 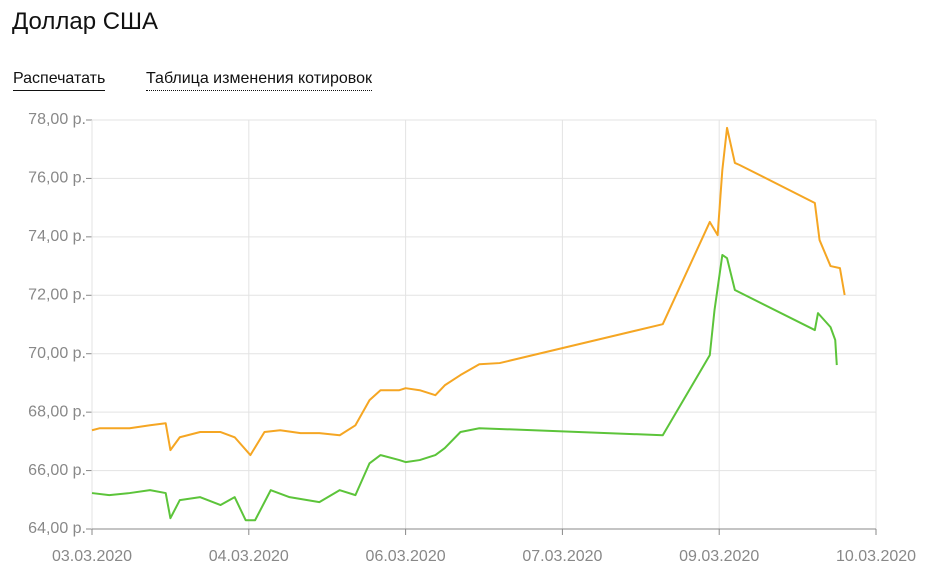 What do you see at coordinates (259, 80) in the screenshot?
I see `table-link: Таблица изменения котировок` at bounding box center [259, 80].